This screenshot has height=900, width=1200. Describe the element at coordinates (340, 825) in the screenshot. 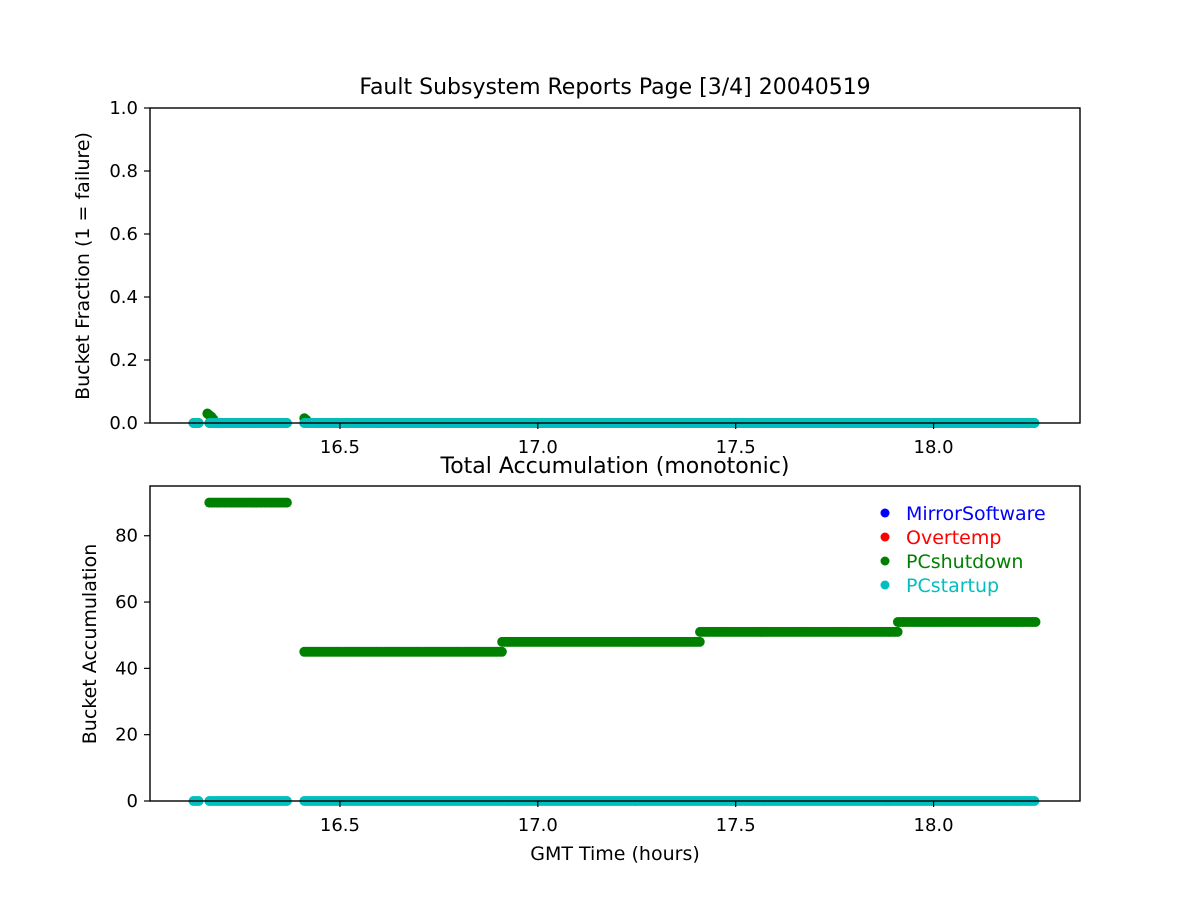

I see `accumulation-x-tick-label: 16.5` at that location.